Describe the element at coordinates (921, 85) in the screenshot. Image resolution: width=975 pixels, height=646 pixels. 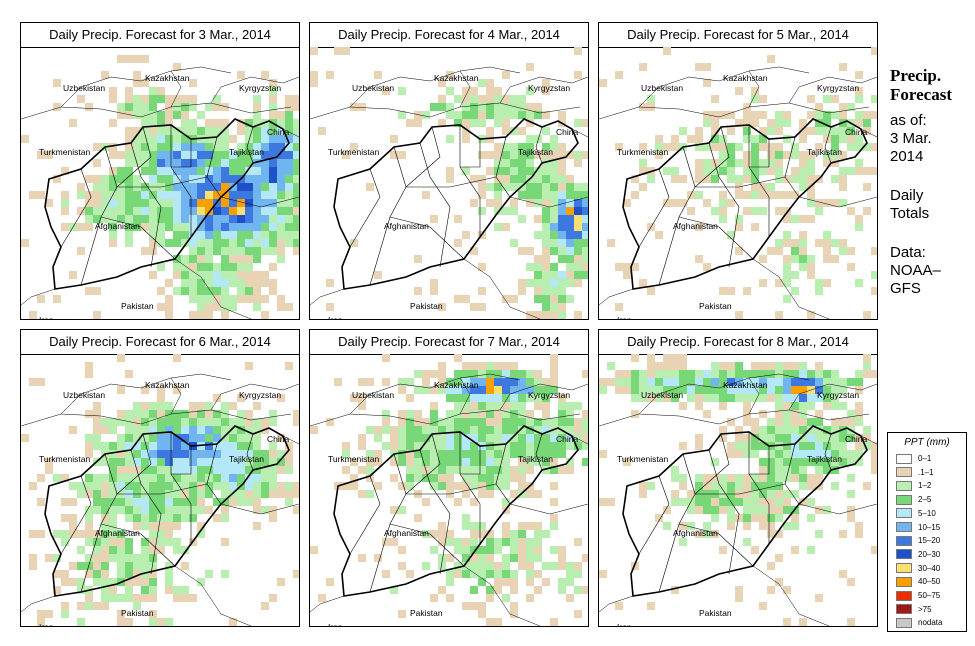
I see `side-title: Precip. Forecast` at that location.